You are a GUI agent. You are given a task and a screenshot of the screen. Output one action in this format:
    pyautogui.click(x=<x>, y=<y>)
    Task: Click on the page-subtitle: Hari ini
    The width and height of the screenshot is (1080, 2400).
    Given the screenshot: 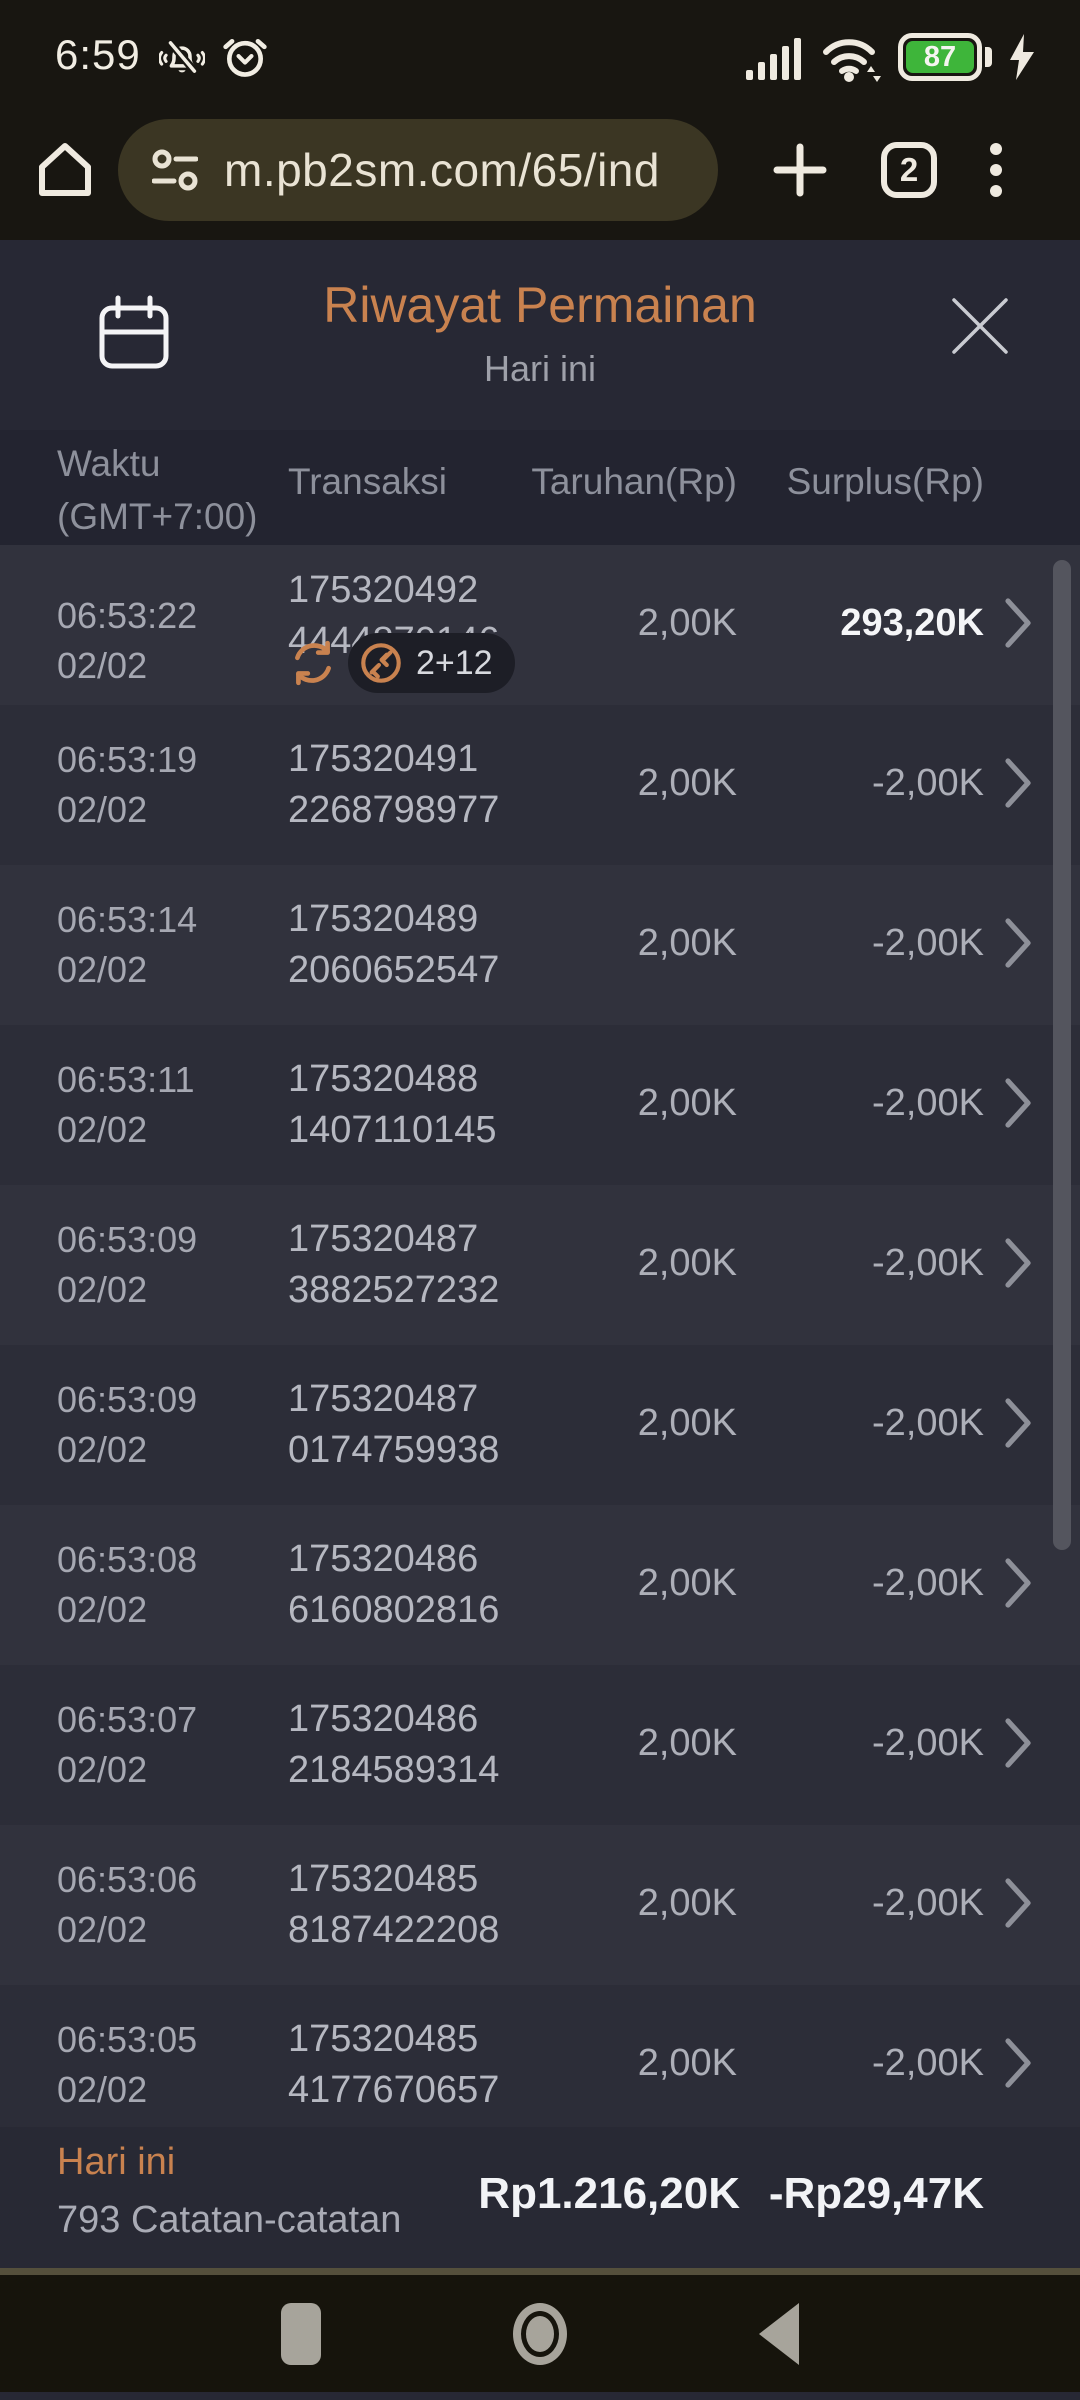 What is the action you would take?
    pyautogui.click(x=540, y=368)
    